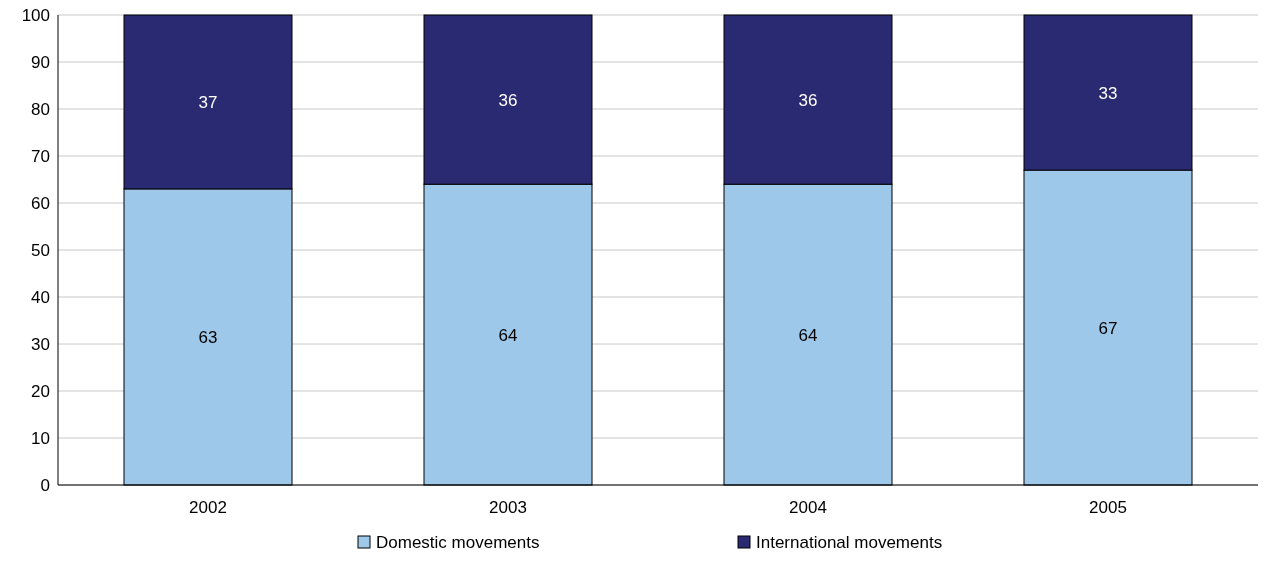 The height and width of the screenshot is (568, 1271). I want to click on y-tick-label: 20, so click(40, 391).